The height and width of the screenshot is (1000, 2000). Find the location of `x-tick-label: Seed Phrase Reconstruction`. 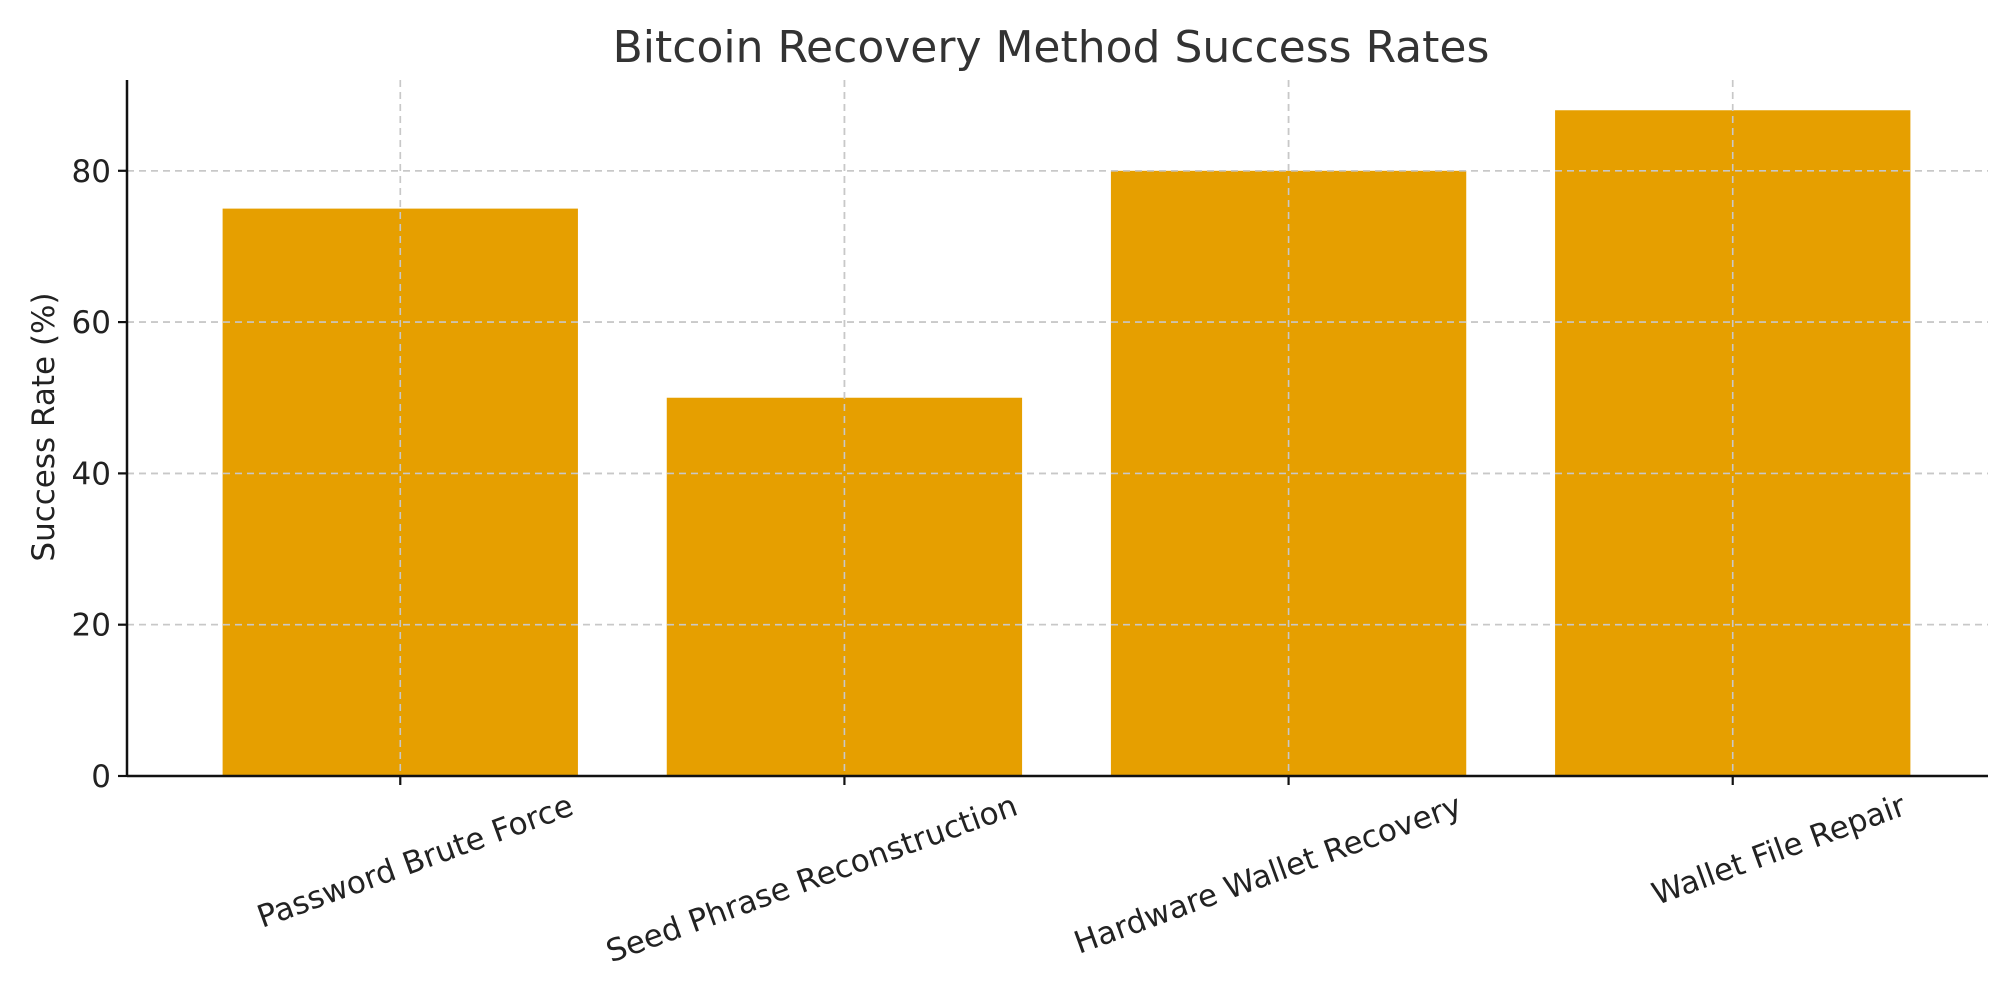

x-tick-label: Seed Phrase Reconstruction is located at coordinates (812, 879).